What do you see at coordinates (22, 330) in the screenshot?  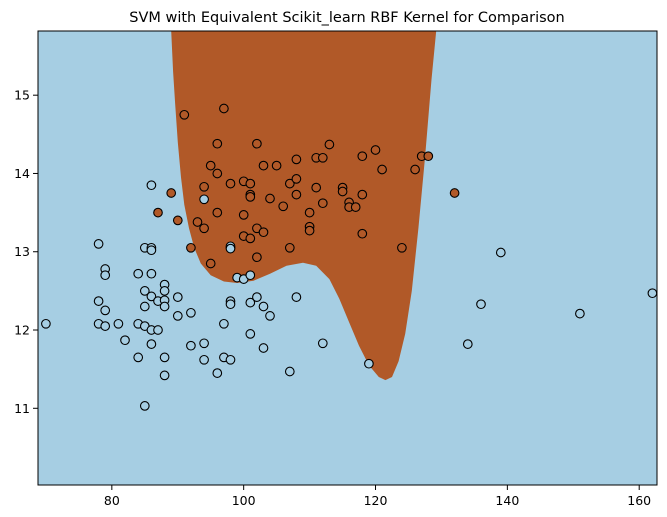 I see `y-tick-label: 12` at bounding box center [22, 330].